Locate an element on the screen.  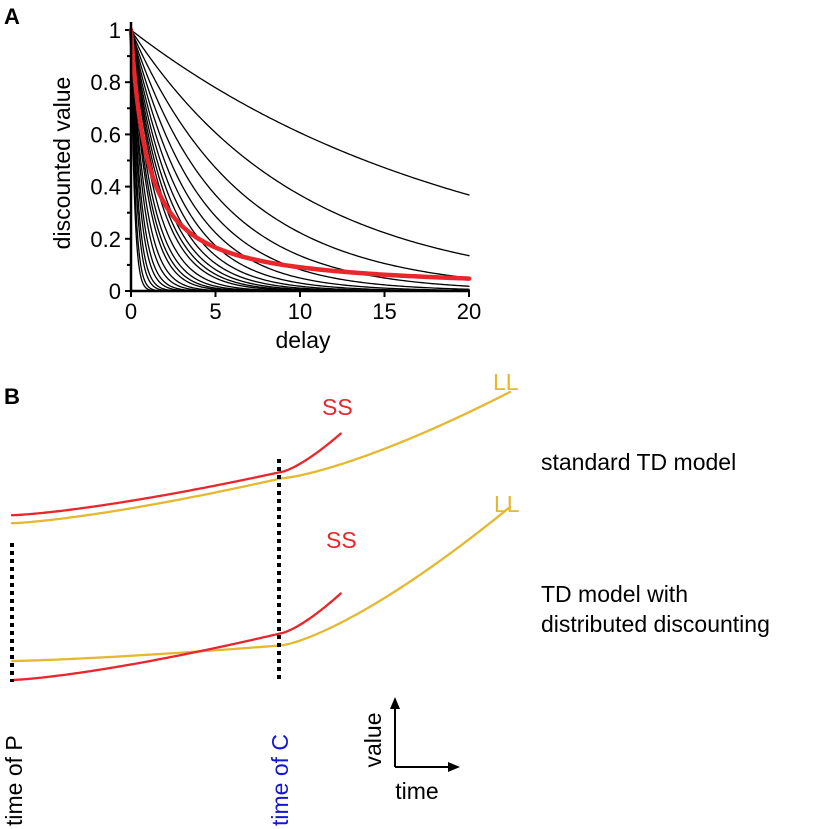
x-tick-label: 10 is located at coordinates (300, 311).